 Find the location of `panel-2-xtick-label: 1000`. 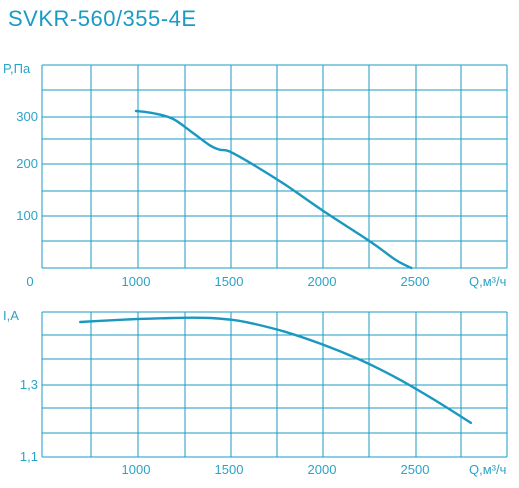

panel-2-xtick-label: 1000 is located at coordinates (136, 469).